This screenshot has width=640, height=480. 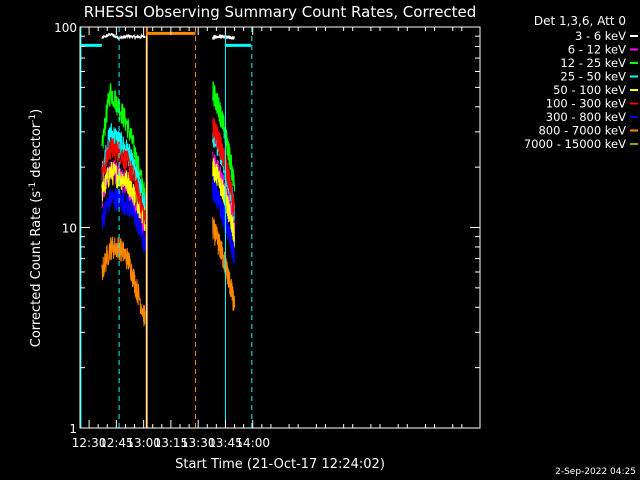 I want to click on legend-entry-3-6-kev: 3 - 6 keV, so click(x=600, y=36).